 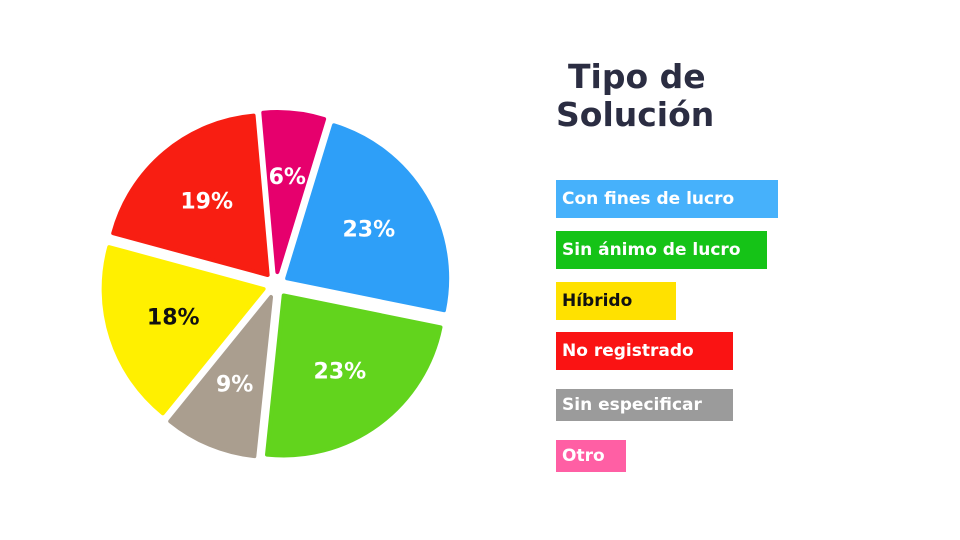 I want to click on legend-item-otro: Otro, so click(x=591, y=456).